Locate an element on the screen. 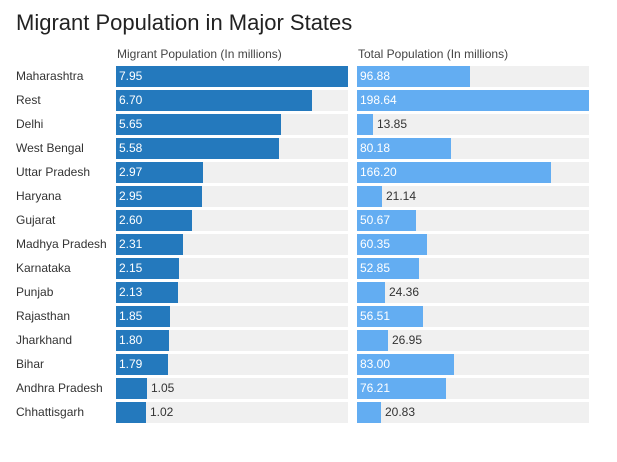 Image resolution: width=617 pixels, height=462 pixels. state-label: Gujarat is located at coordinates (36, 220).